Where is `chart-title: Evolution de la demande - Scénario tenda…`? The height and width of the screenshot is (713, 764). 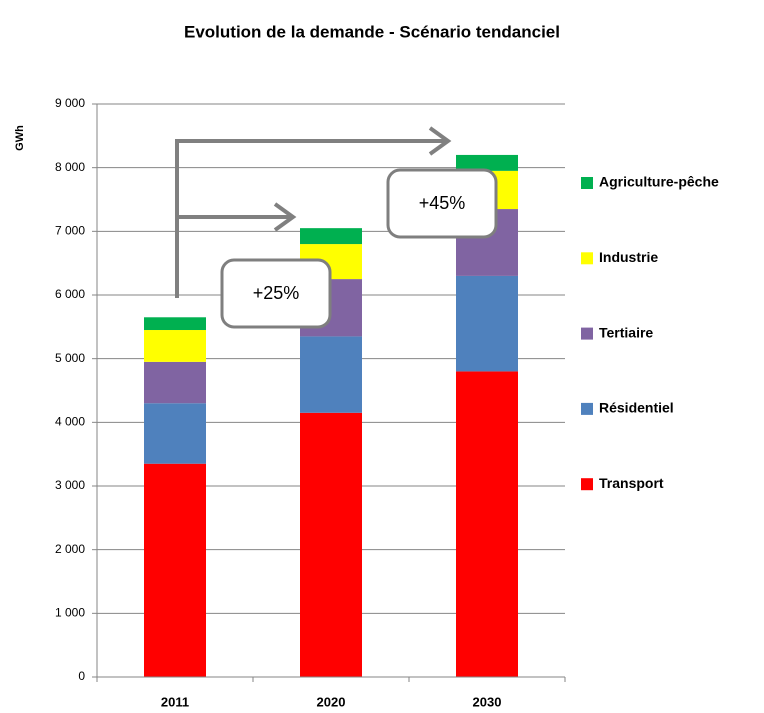
chart-title: Evolution de la demande - Scénario tenda… is located at coordinates (372, 31).